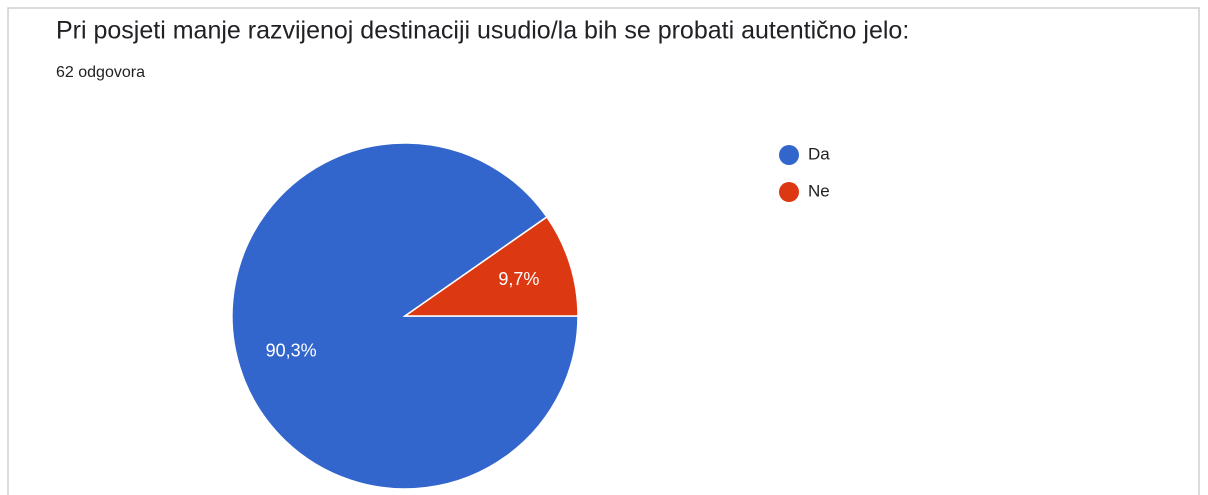  I want to click on pie-slice, so click(490, 266).